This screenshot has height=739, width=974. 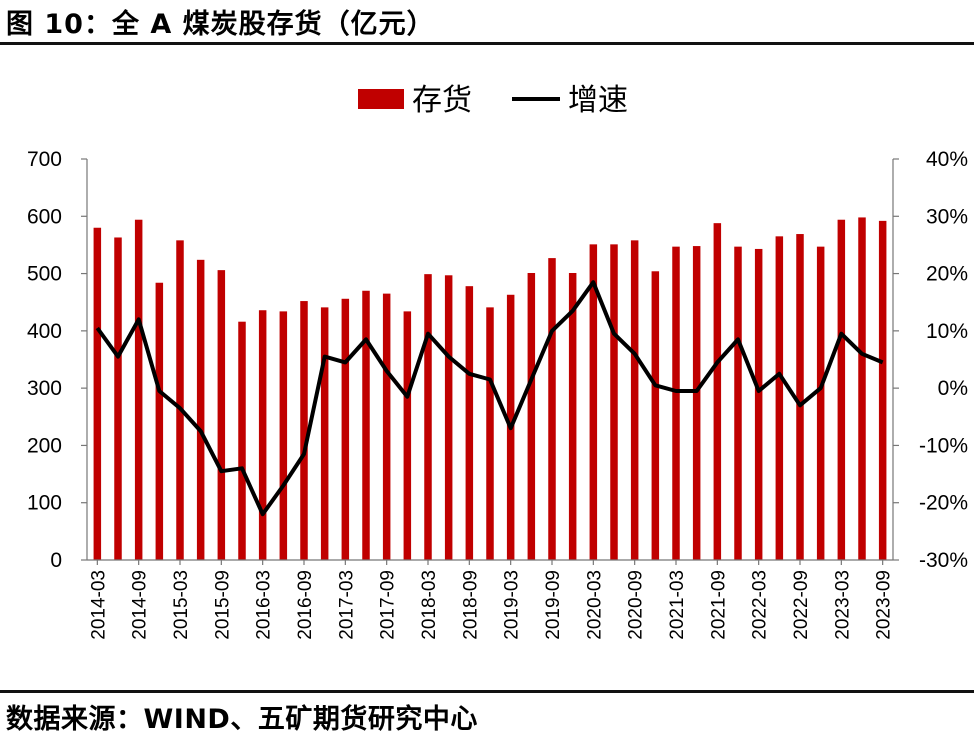 I want to click on x-tick-label: 2017-09, so click(x=388, y=605).